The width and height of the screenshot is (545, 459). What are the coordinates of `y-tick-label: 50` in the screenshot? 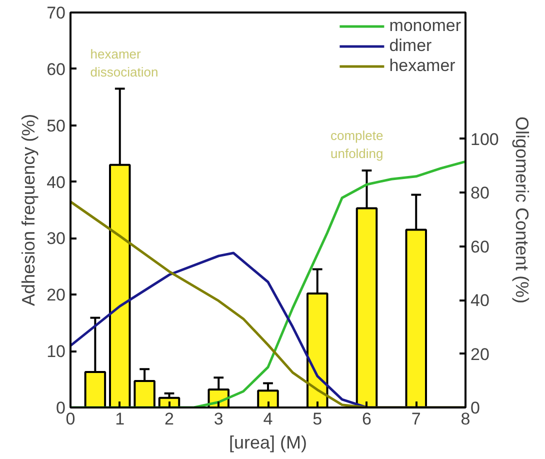 It's located at (56, 126).